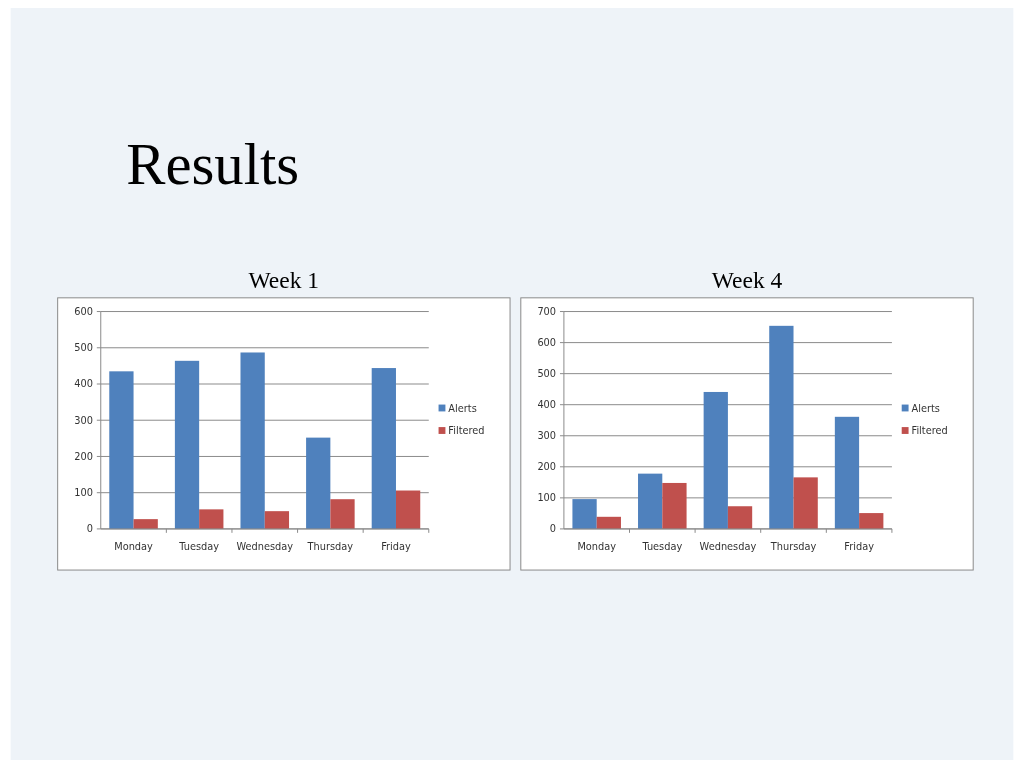  Describe the element at coordinates (213, 165) in the screenshot. I see `text: Results` at that location.